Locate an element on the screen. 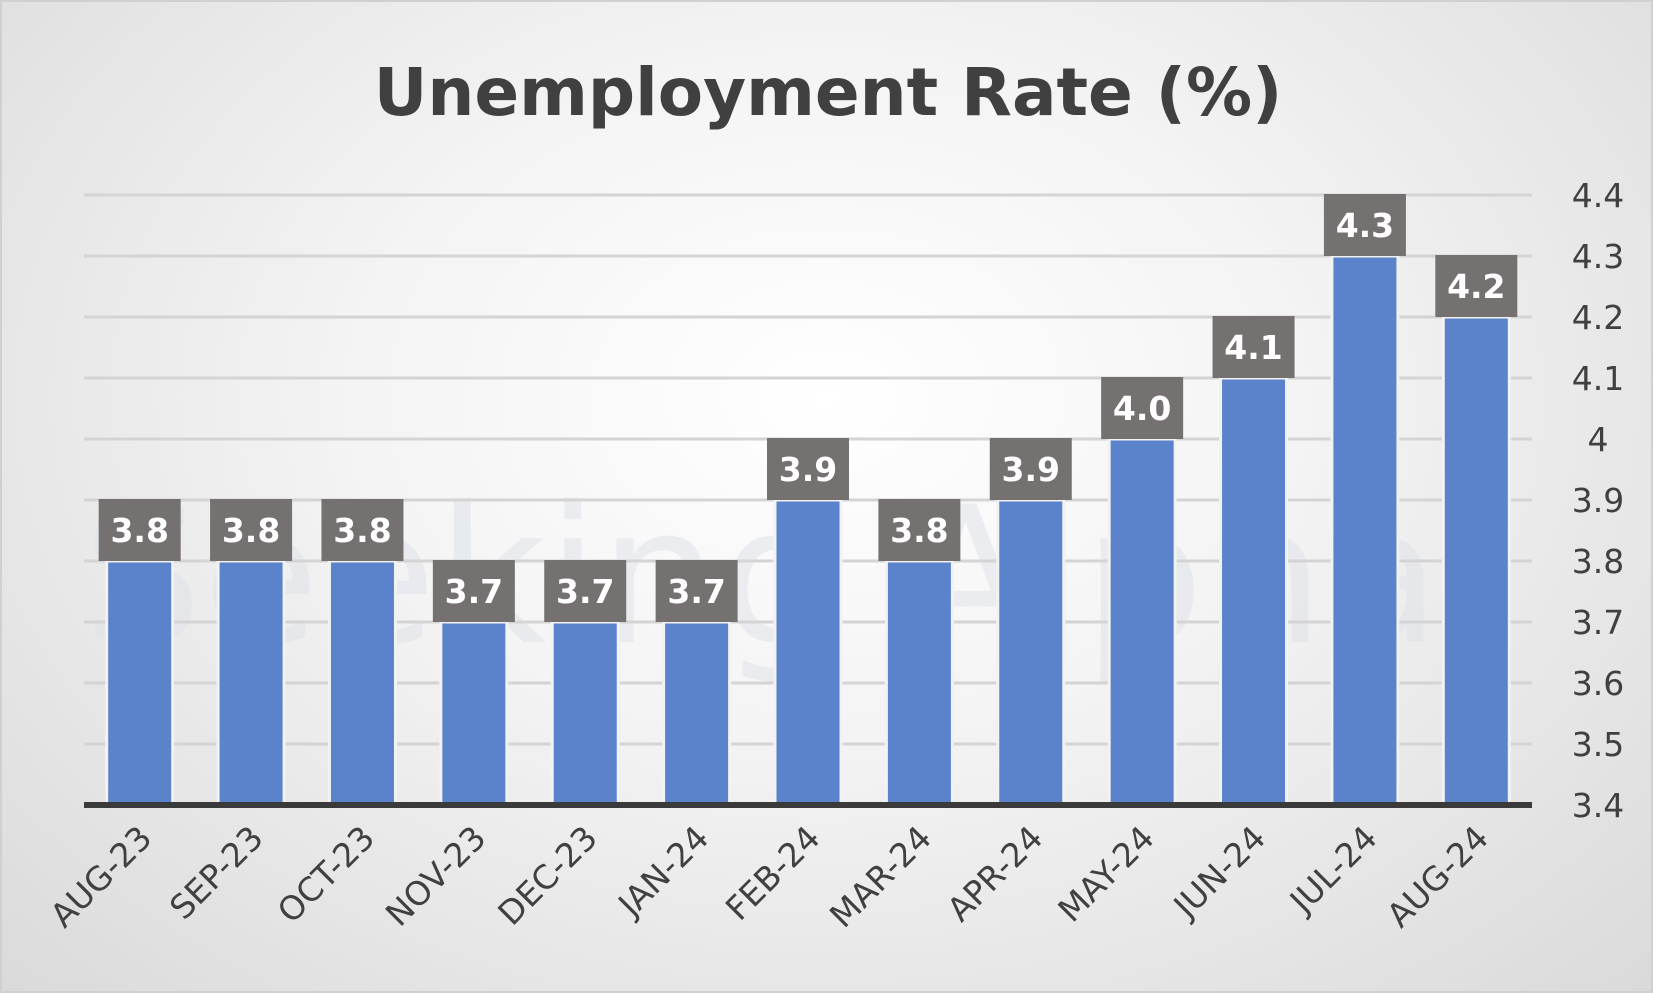  x-tick-label: AUG-24 is located at coordinates (1437, 876).